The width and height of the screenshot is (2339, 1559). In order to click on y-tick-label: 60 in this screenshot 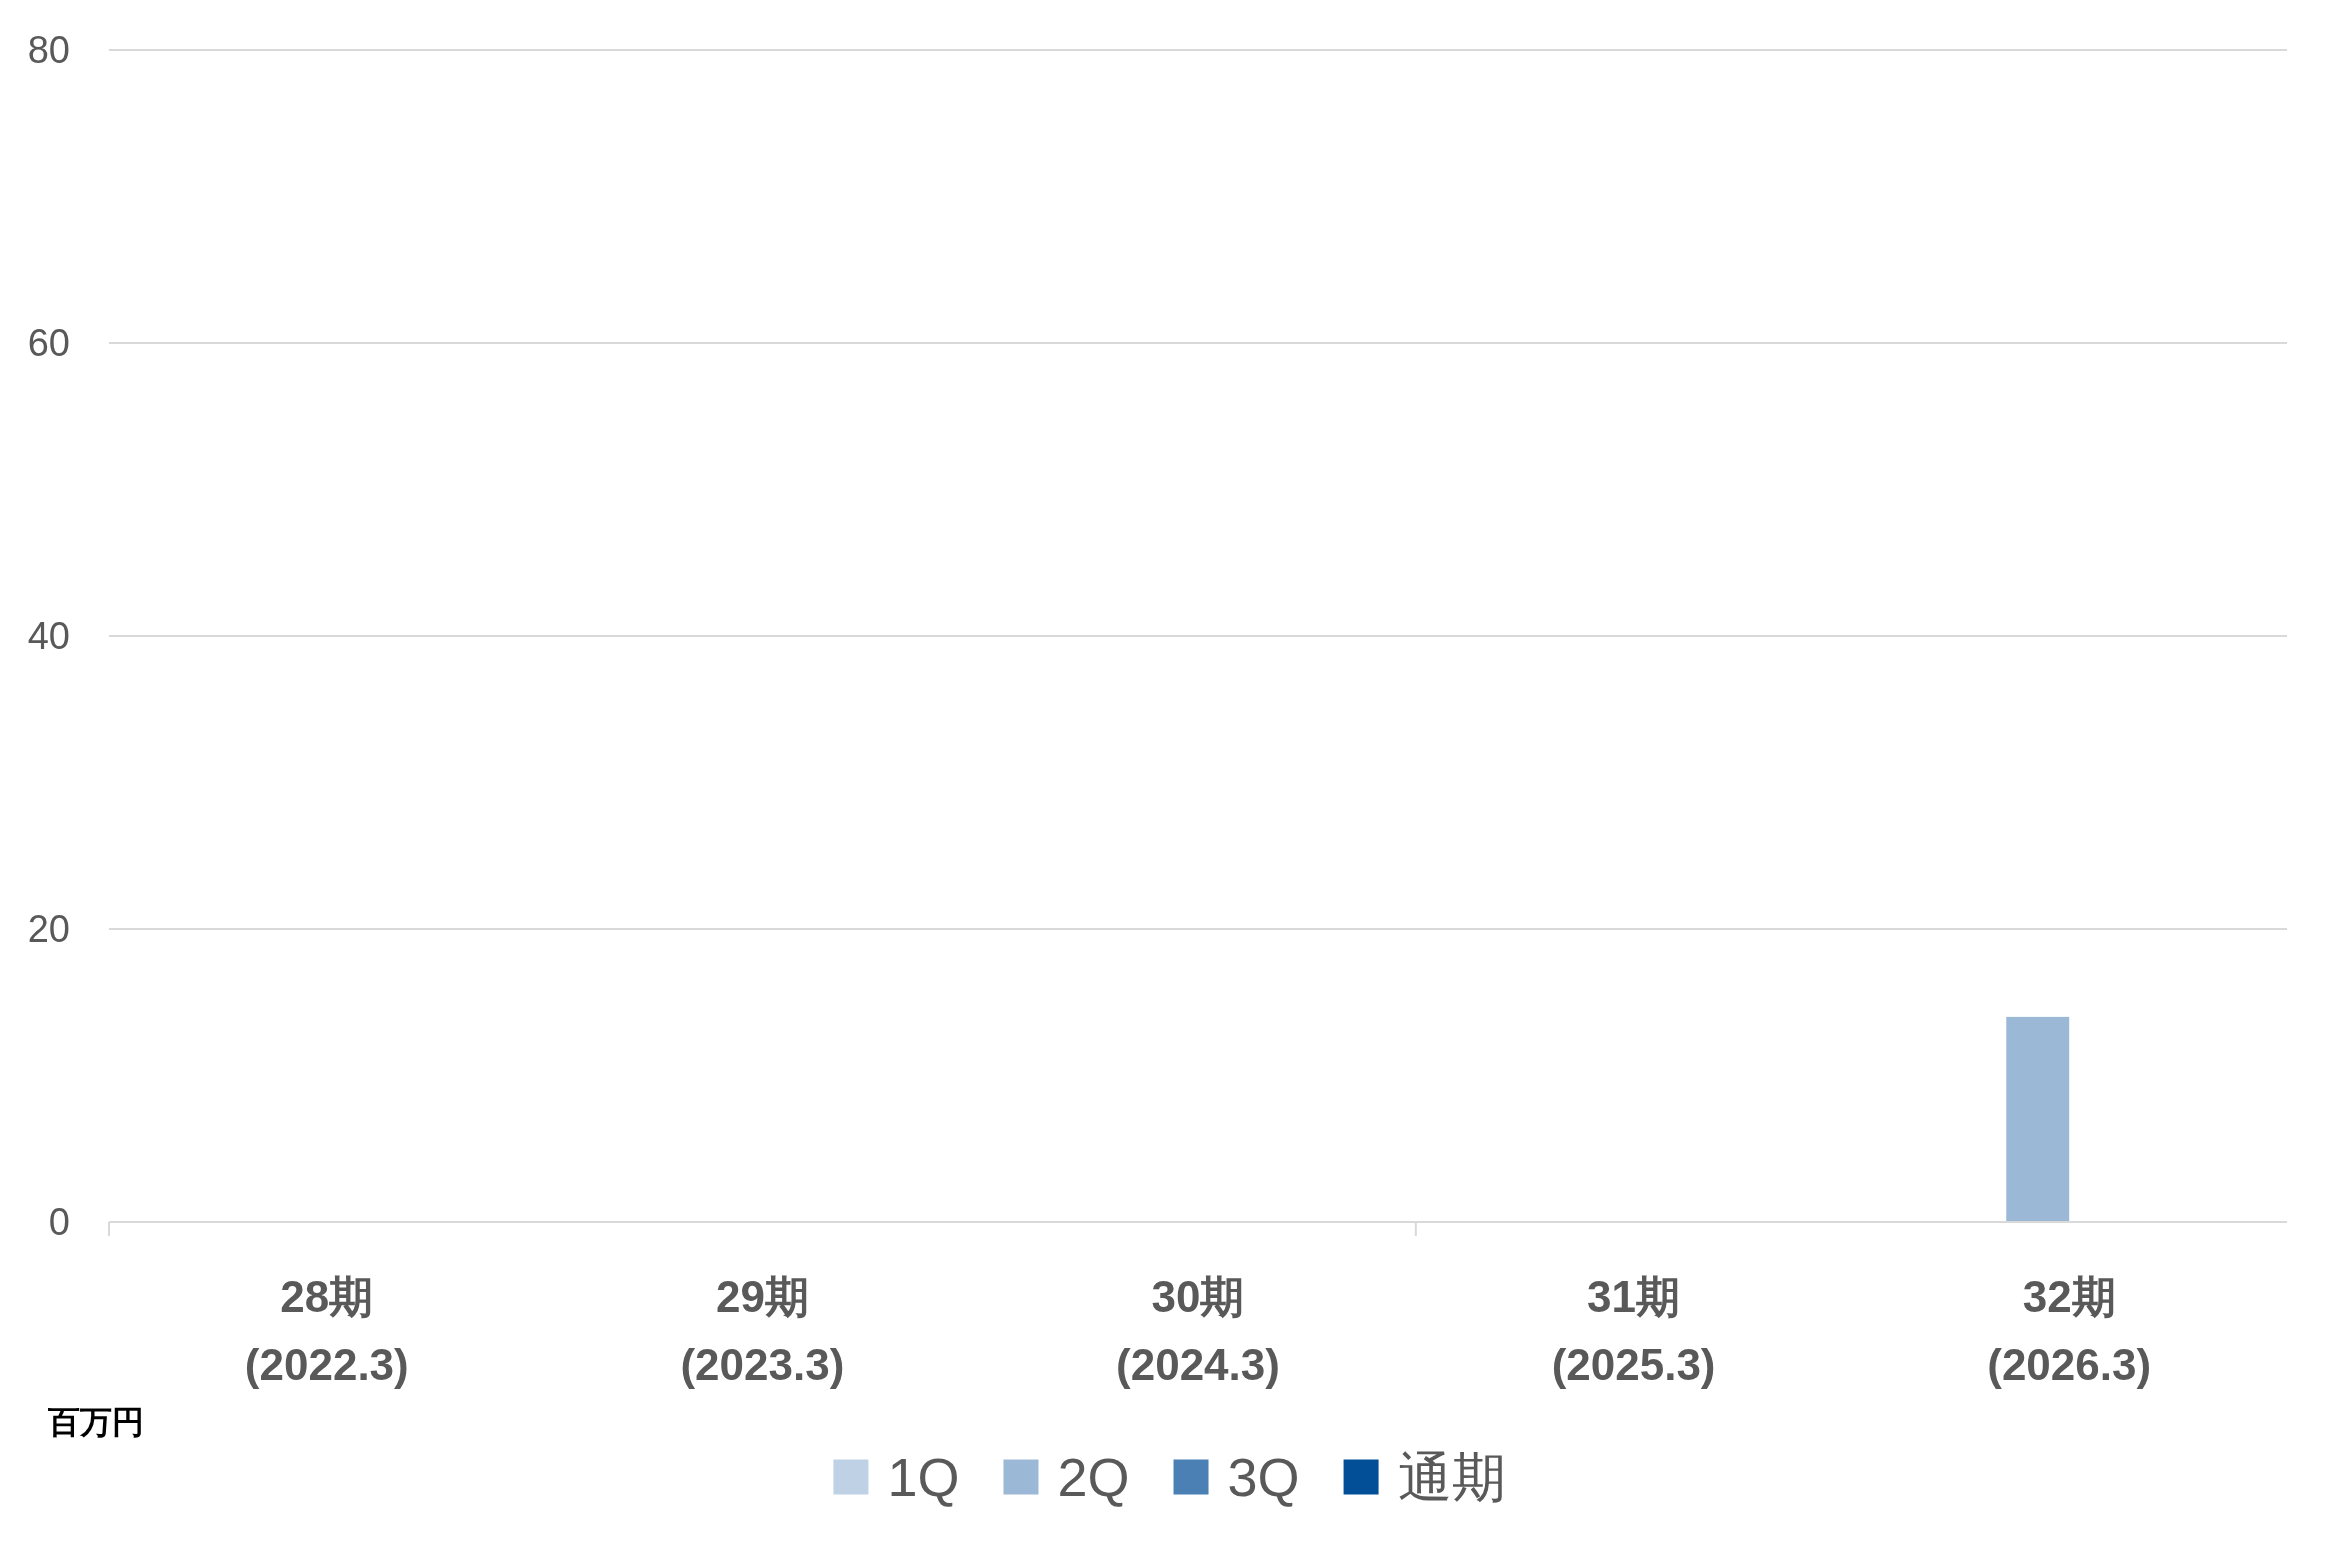, I will do `click(48, 343)`.